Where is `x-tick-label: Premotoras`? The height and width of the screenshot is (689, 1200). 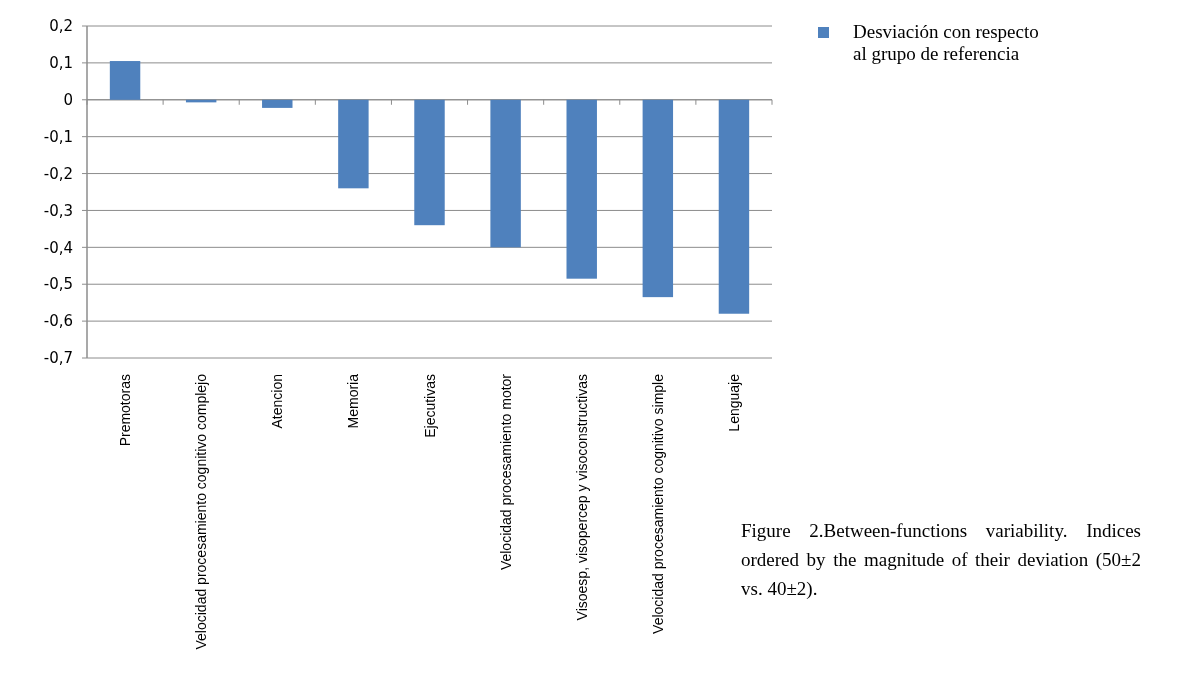
x-tick-label: Premotoras is located at coordinates (125, 410).